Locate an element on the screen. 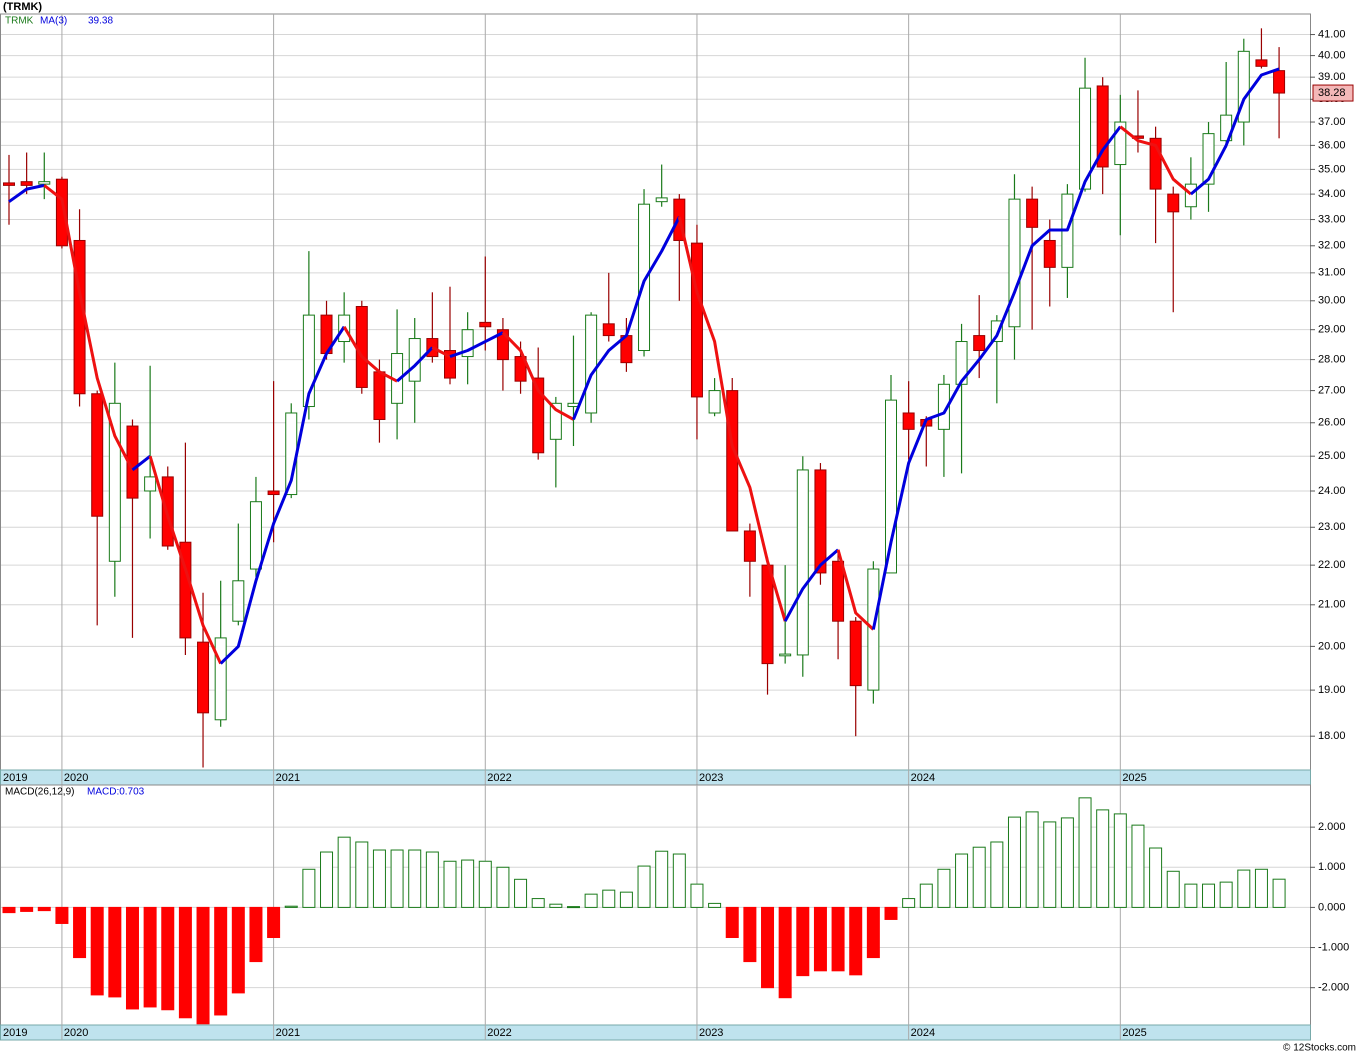 The height and width of the screenshot is (1061, 1360). y-tick-label: 18.00 is located at coordinates (1332, 736).